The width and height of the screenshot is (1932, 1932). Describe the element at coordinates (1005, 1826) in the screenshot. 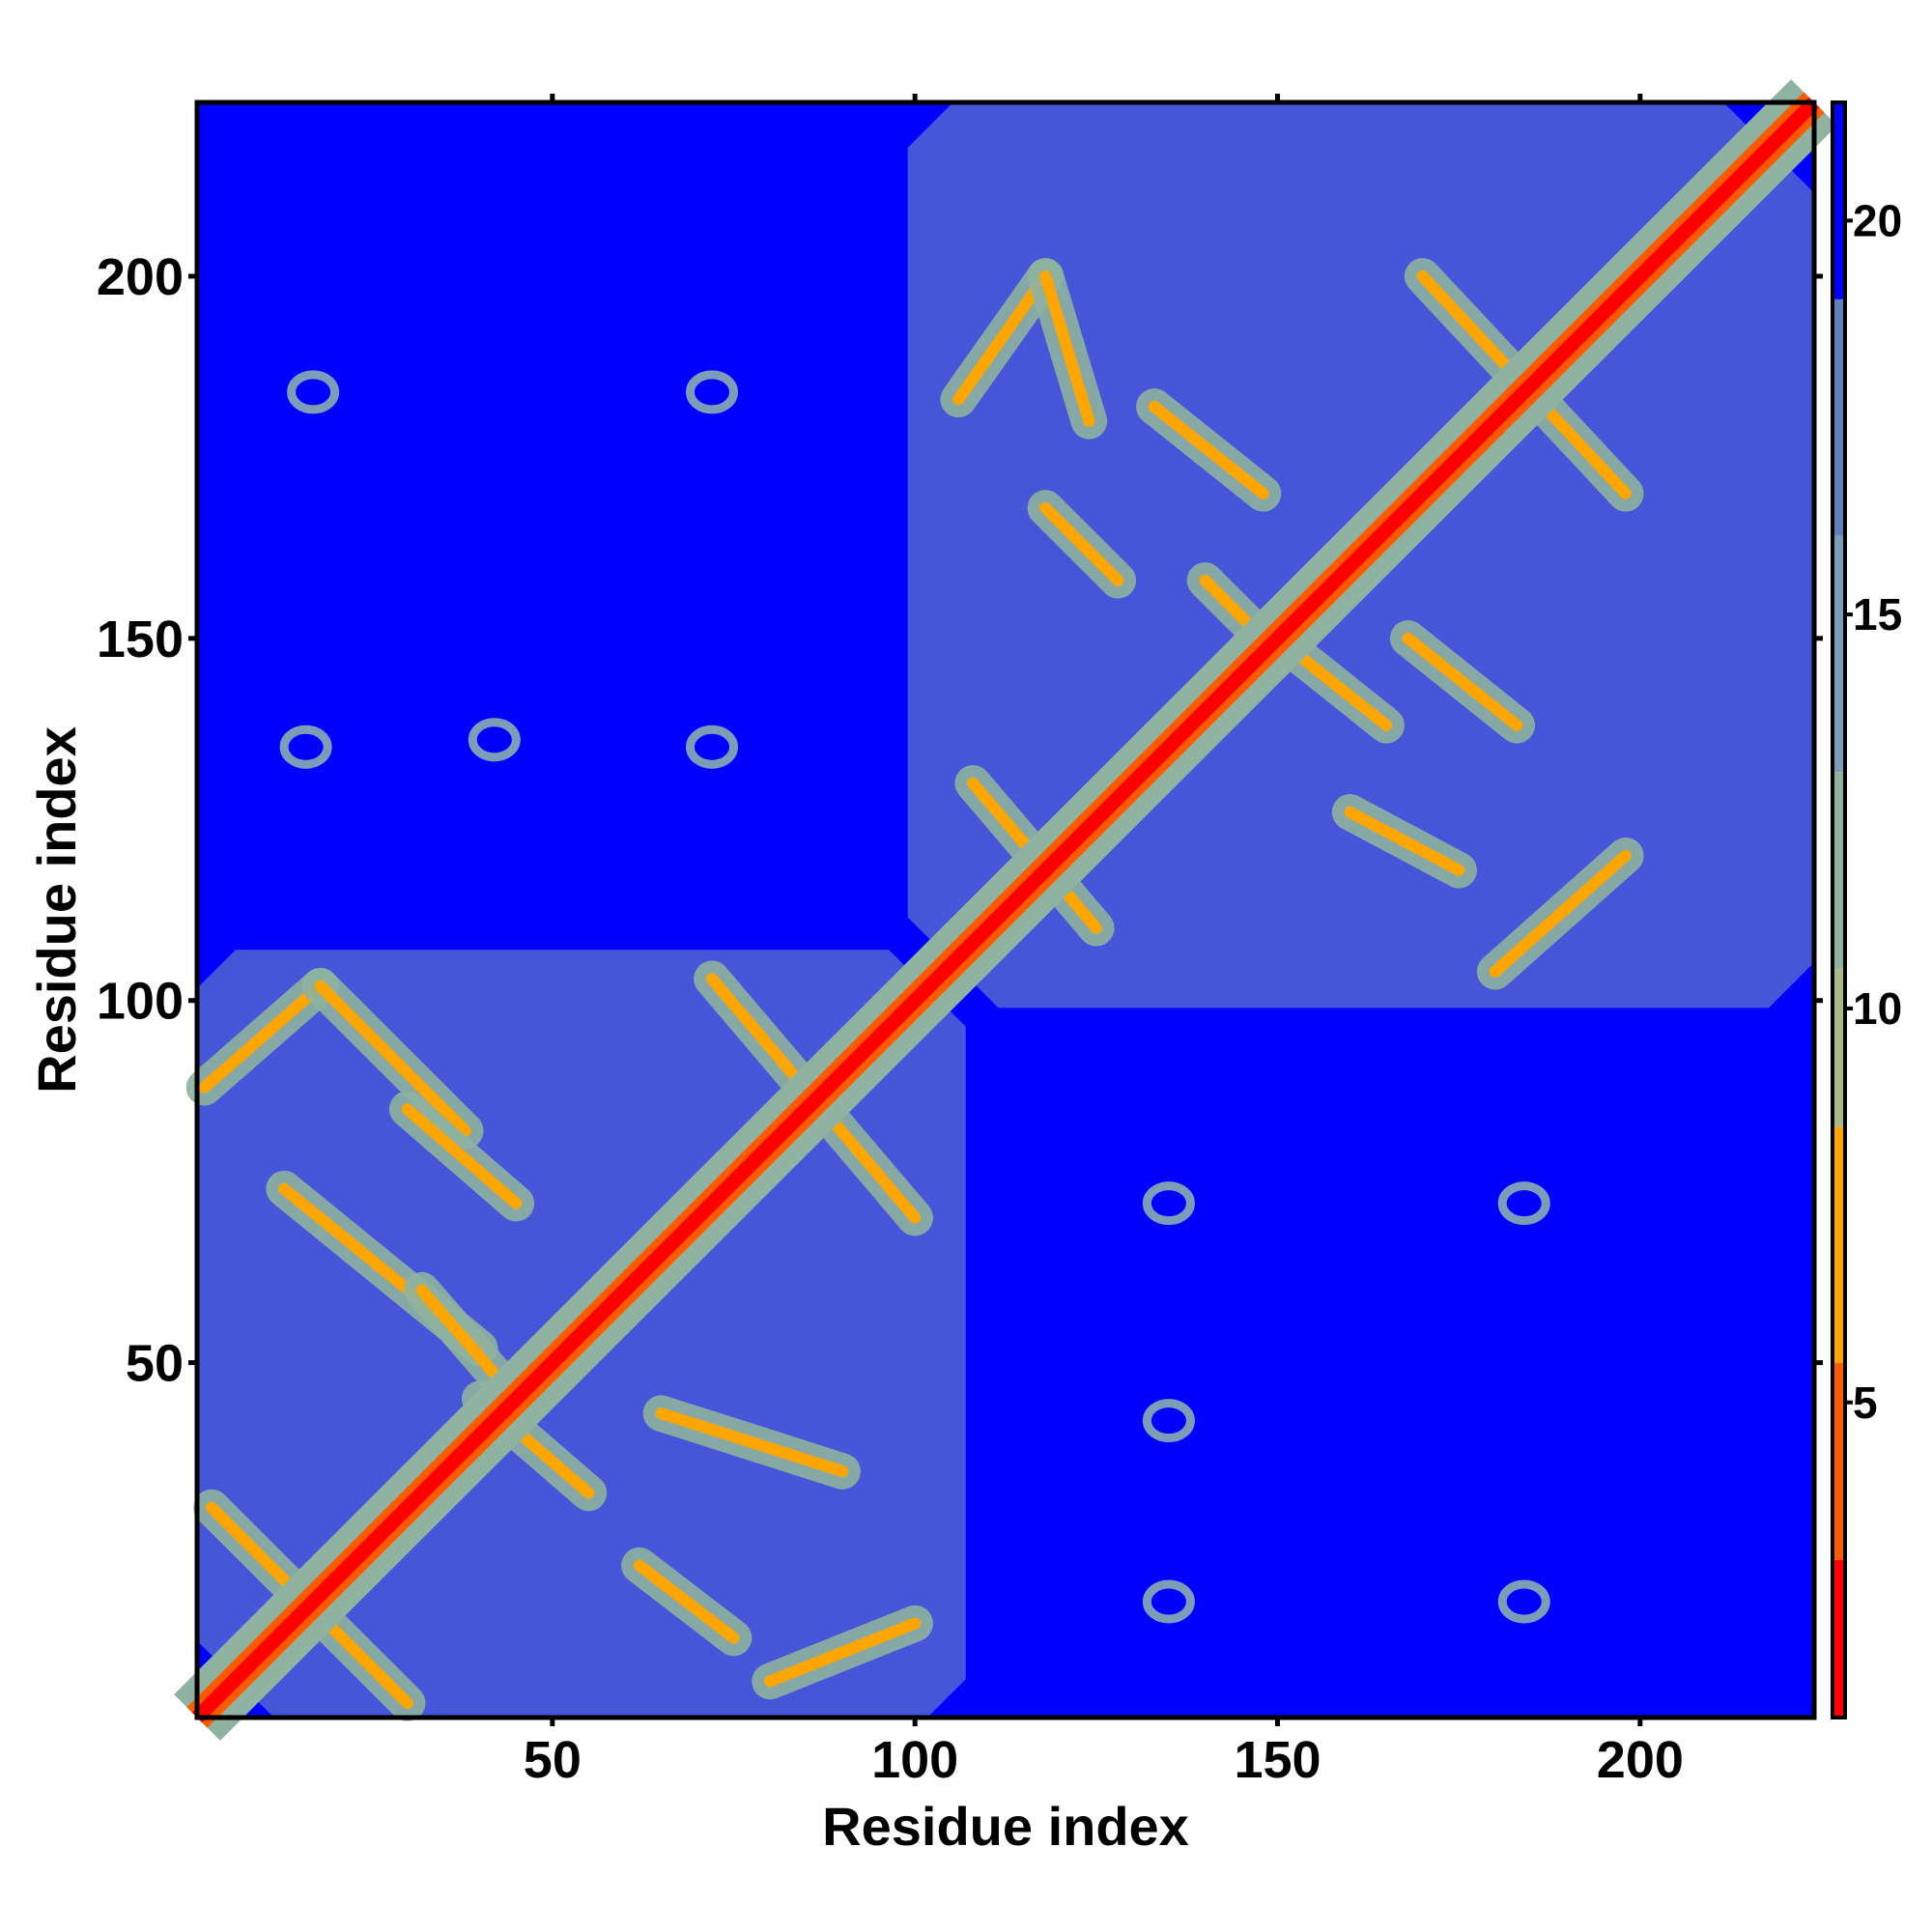

I see `x-axis-title: Residue index` at that location.